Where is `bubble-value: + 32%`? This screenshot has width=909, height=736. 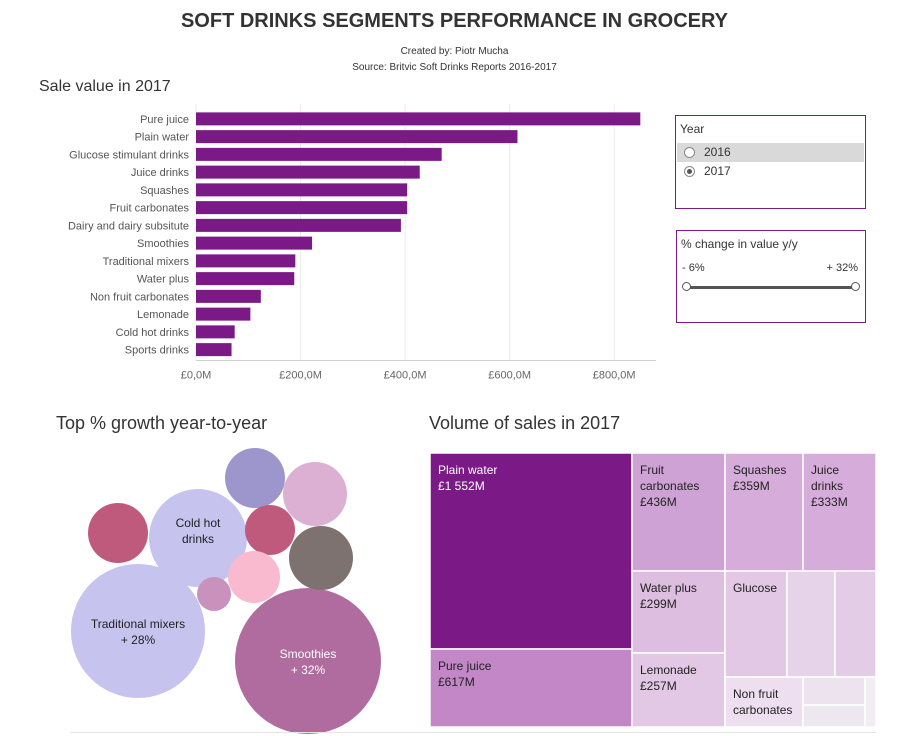 bubble-value: + 32% is located at coordinates (308, 670).